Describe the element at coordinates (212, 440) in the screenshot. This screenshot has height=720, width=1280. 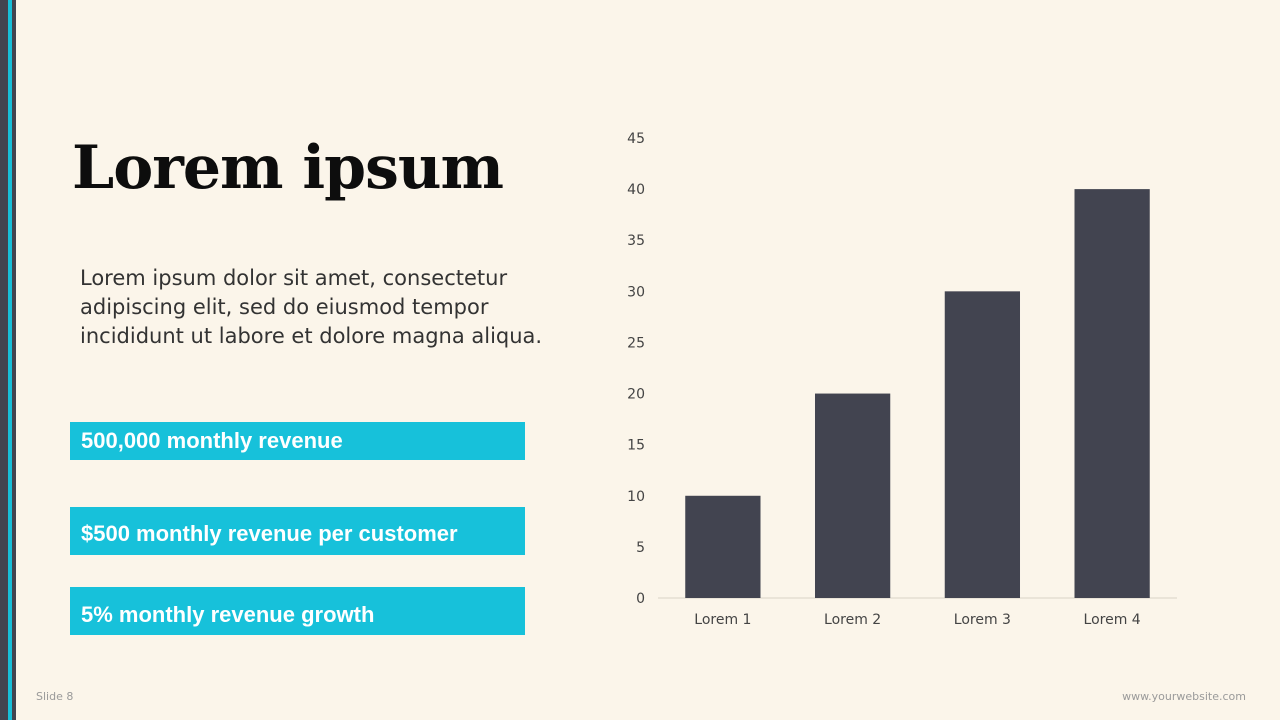
I see `stat-label: 500,000 monthly revenue` at that location.